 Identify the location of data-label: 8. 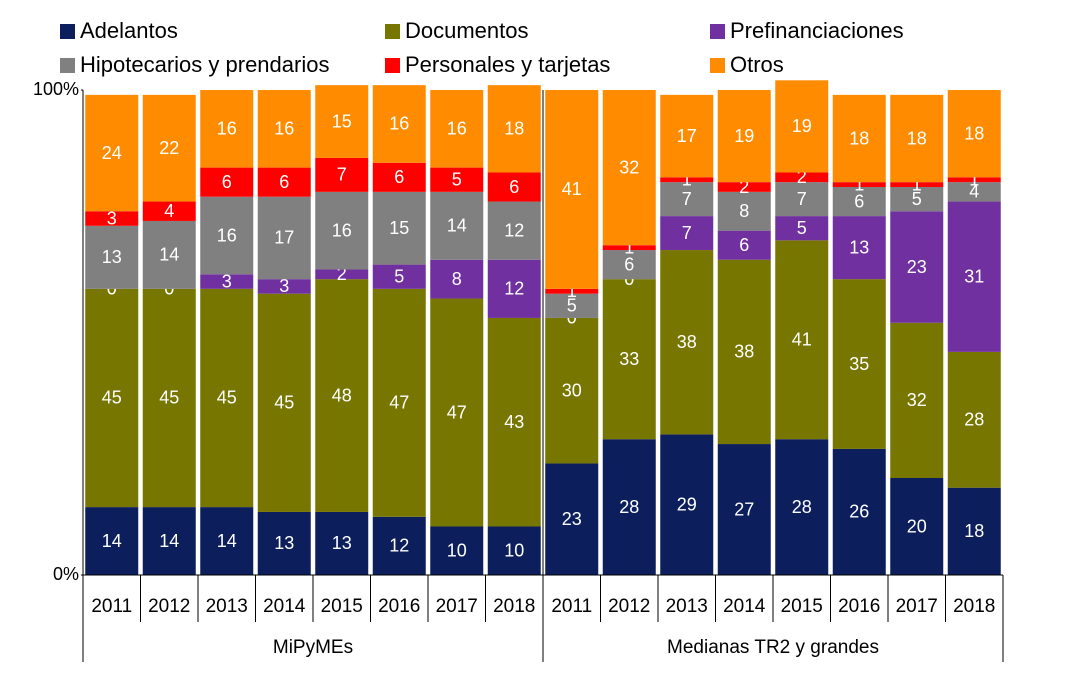
(457, 279).